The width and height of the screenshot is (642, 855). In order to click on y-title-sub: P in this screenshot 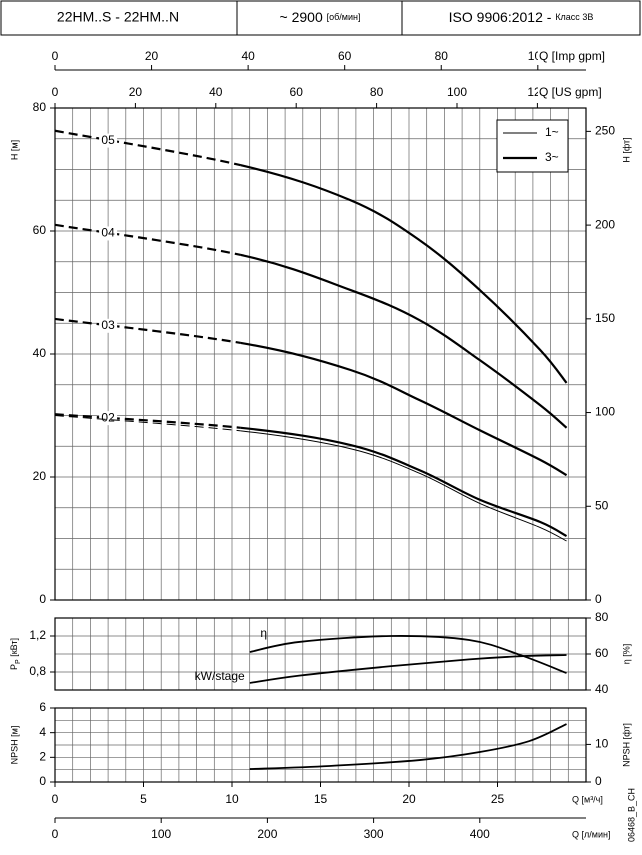, I will do `click(18, 661)`.